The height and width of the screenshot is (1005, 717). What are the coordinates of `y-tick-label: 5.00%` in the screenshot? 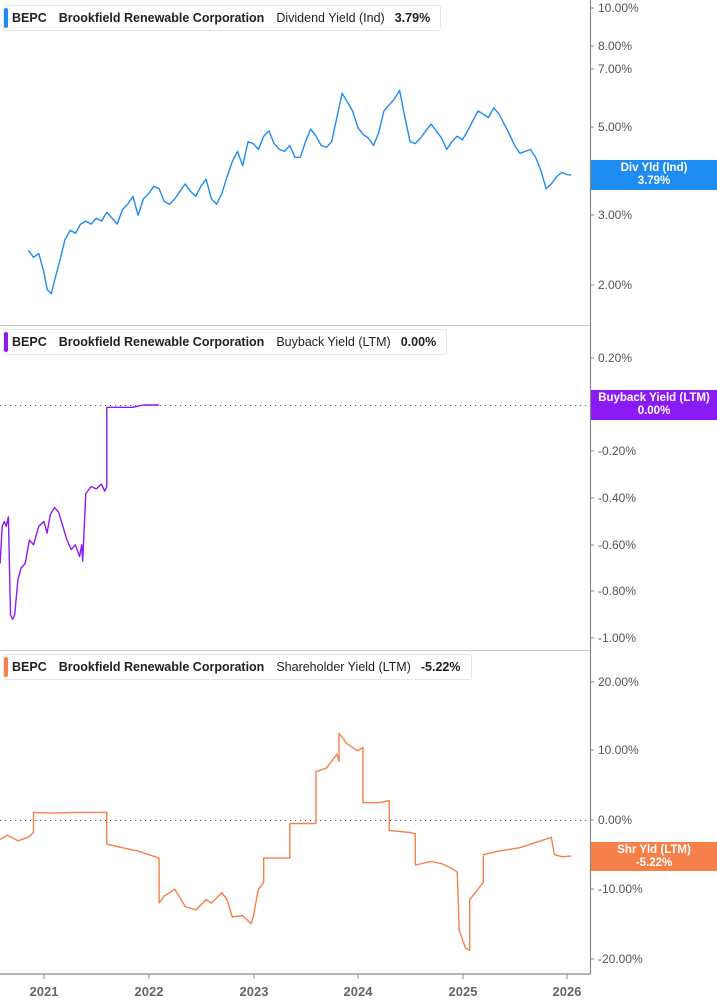 It's located at (615, 127).